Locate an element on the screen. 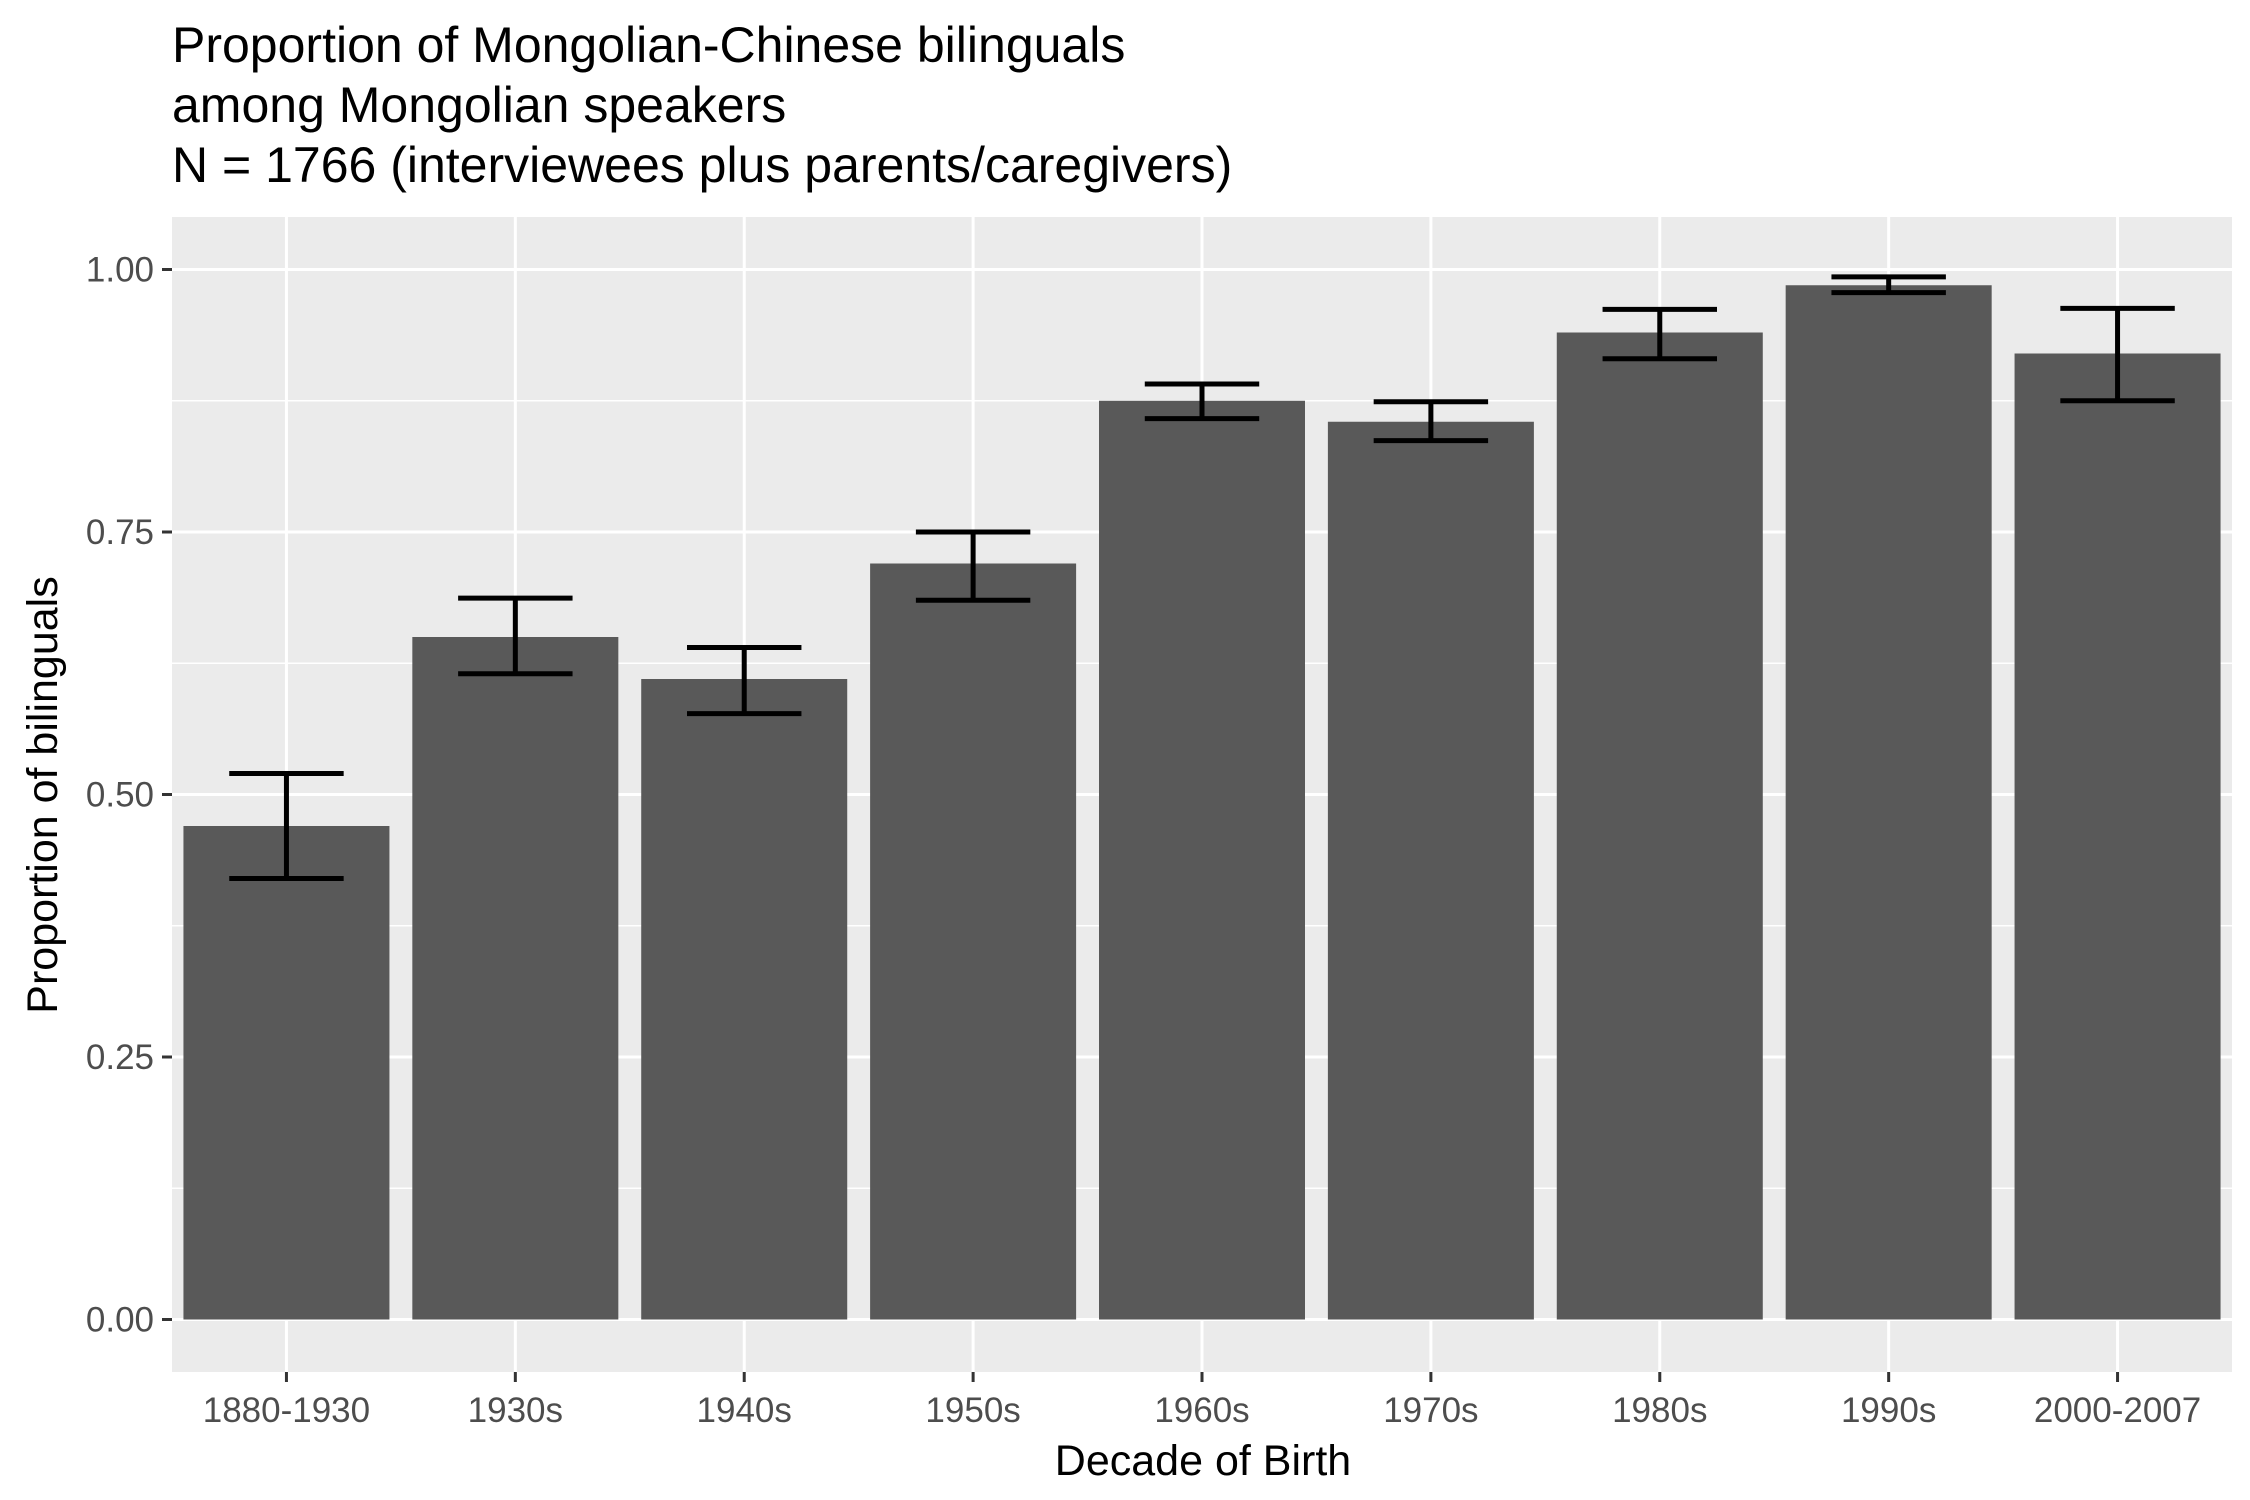 This screenshot has width=2250, height=1500. title-line-2: among Mongolian speakers is located at coordinates (479, 105).